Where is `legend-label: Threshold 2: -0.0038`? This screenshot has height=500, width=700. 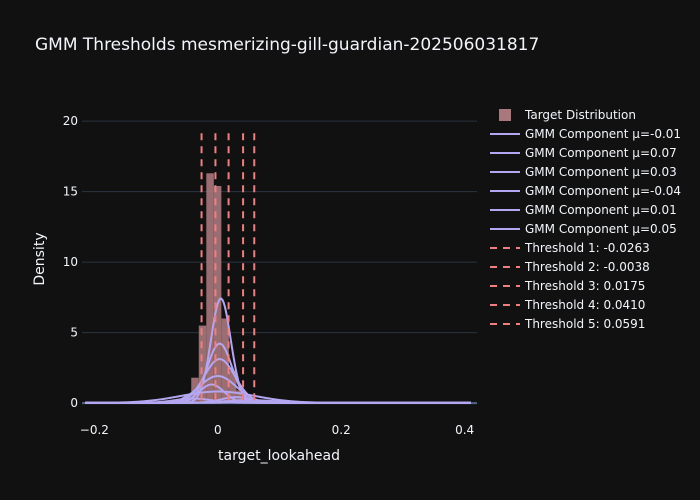 legend-label: Threshold 2: -0.0038 is located at coordinates (587, 267).